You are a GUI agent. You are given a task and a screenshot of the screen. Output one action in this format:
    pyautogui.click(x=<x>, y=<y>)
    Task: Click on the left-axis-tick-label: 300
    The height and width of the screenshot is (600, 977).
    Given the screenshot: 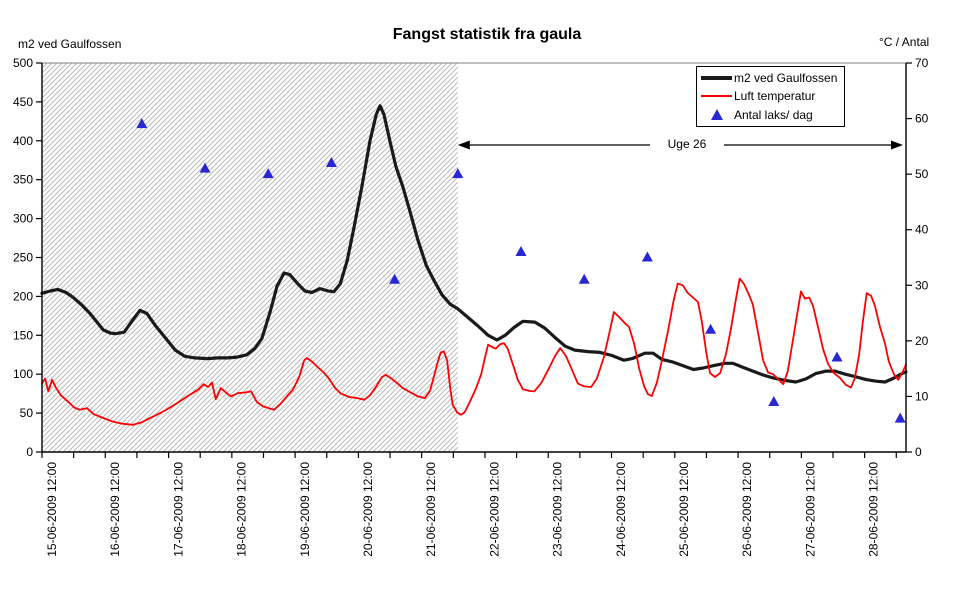 What is the action you would take?
    pyautogui.click(x=23, y=219)
    